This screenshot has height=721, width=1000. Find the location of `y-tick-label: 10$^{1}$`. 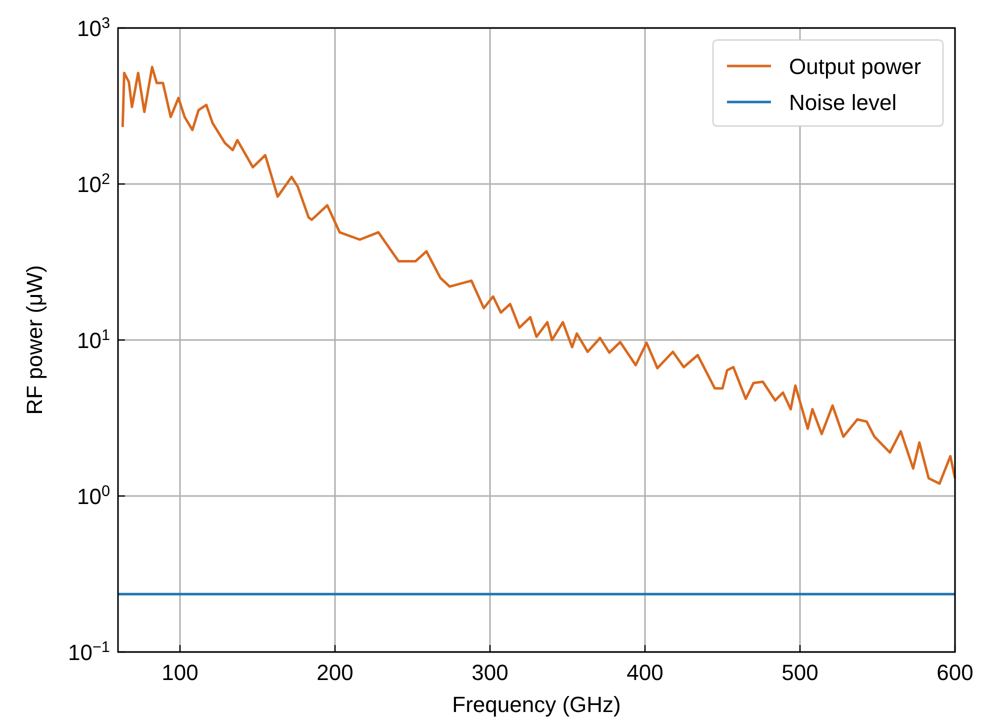

y-tick-label: 10$^{1}$ is located at coordinates (93, 339).